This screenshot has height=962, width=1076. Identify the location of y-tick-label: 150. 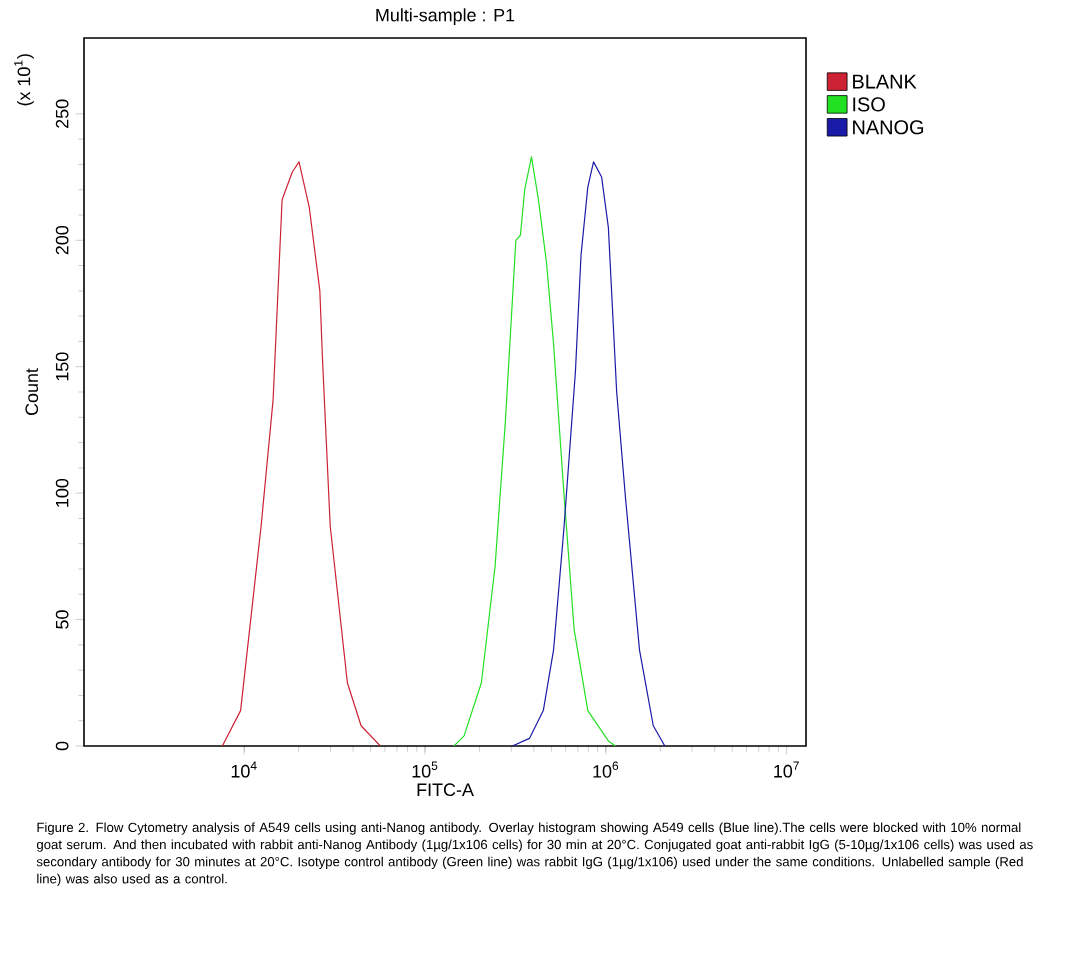
(62, 366).